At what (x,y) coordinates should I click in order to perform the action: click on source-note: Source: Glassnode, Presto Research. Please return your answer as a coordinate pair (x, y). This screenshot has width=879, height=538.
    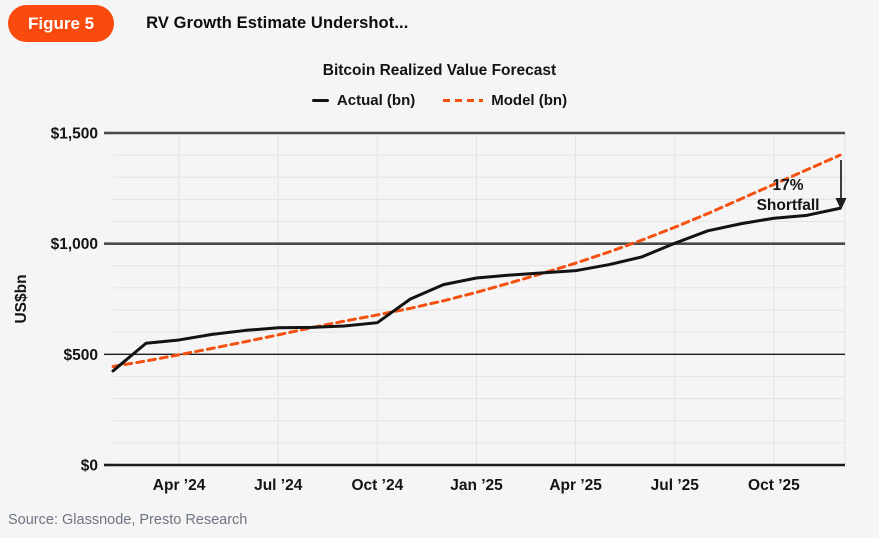
    Looking at the image, I should click on (128, 520).